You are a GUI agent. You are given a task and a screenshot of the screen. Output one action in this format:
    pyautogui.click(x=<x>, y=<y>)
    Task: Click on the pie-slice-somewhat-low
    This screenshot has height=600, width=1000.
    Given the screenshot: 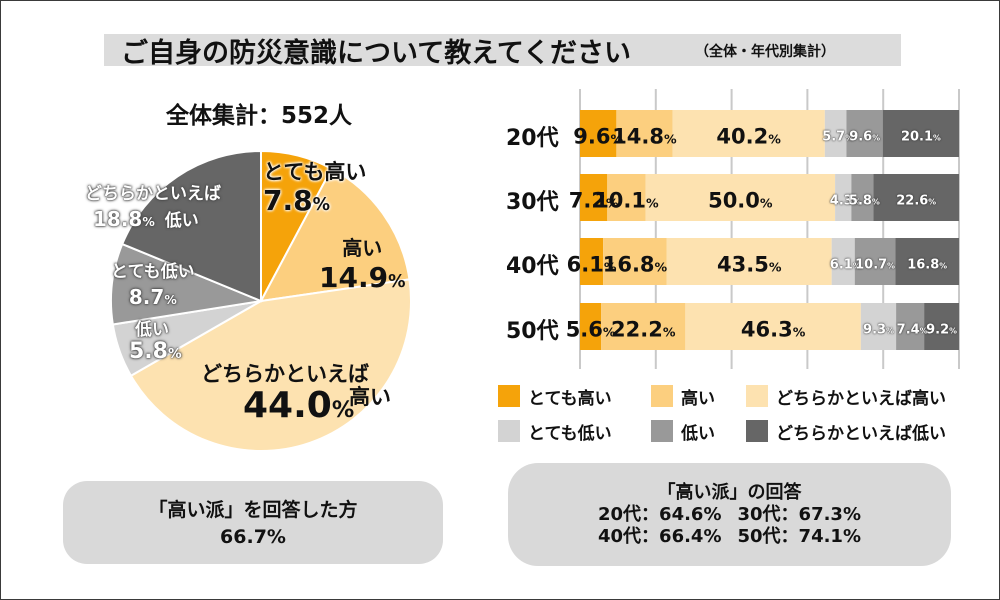 What is the action you would take?
    pyautogui.click(x=191, y=226)
    